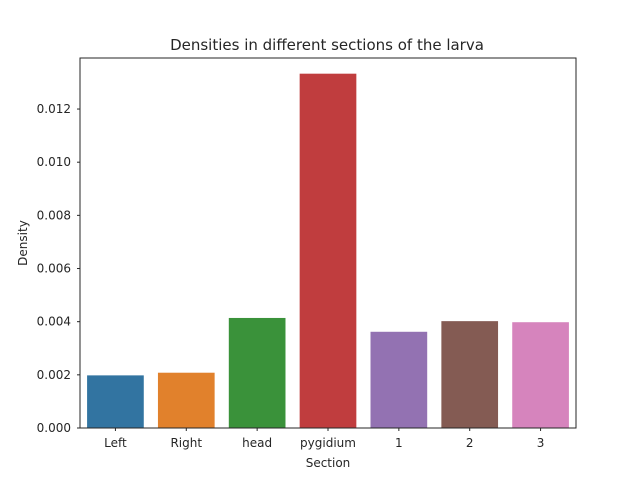 This screenshot has height=480, width=640. What do you see at coordinates (470, 443) in the screenshot?
I see `x-tick-label: 2` at bounding box center [470, 443].